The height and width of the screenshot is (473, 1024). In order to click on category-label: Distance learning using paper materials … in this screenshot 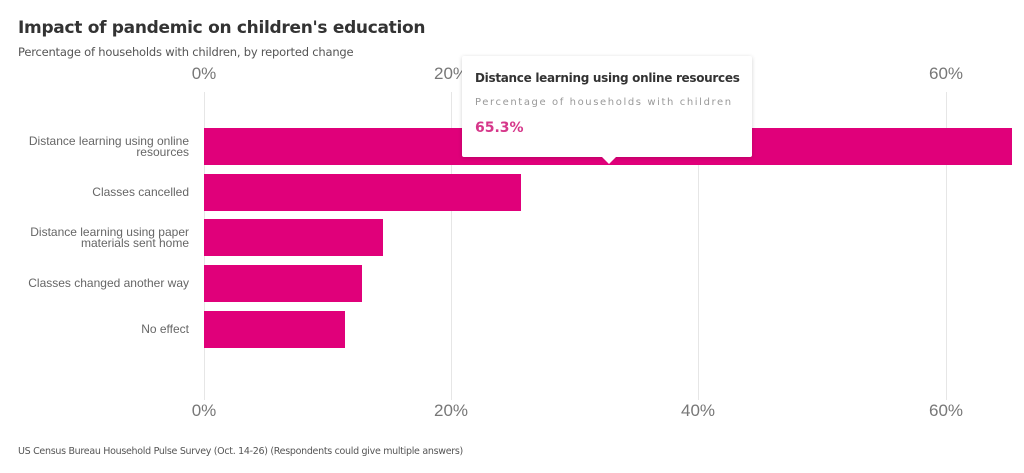, I will do `click(109, 237)`.